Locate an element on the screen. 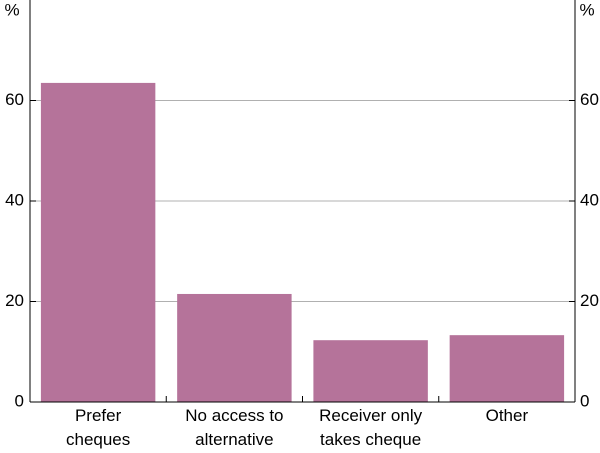  x-tick-label-line: Prefer is located at coordinates (98, 415).